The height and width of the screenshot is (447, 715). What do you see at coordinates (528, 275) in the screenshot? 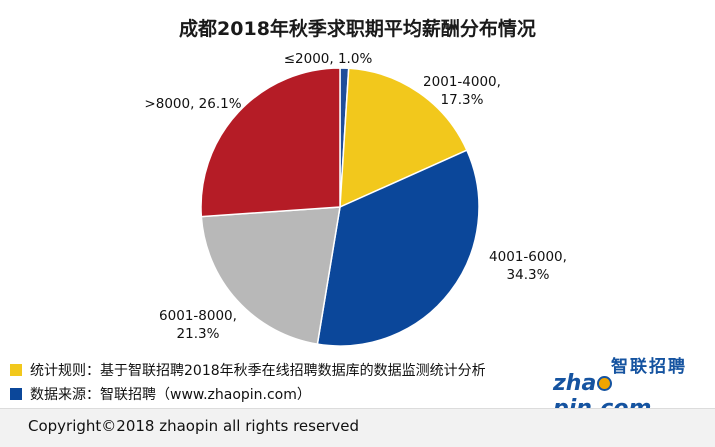
I see `slice-value-label: 34.3%` at bounding box center [528, 275].